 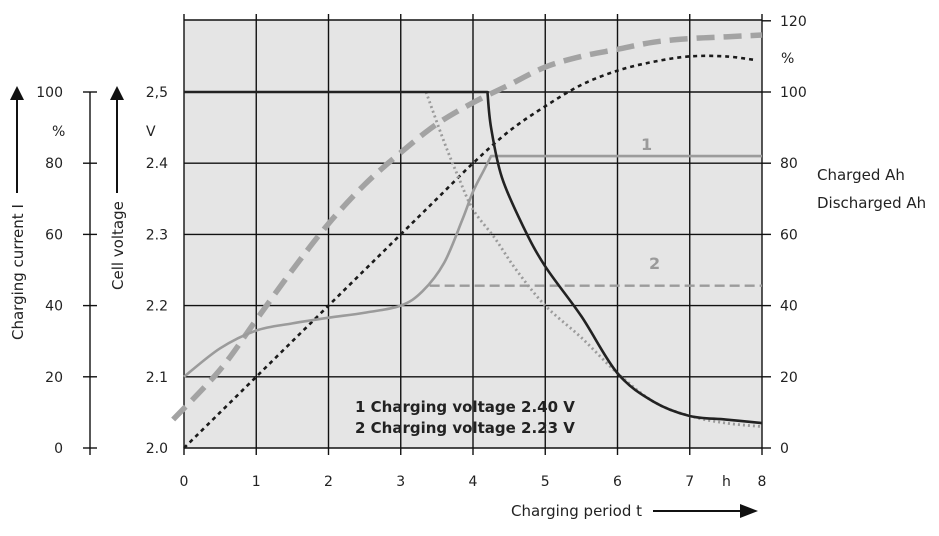 I want to click on voltage-tick-label: 2.4, so click(x=157, y=164).